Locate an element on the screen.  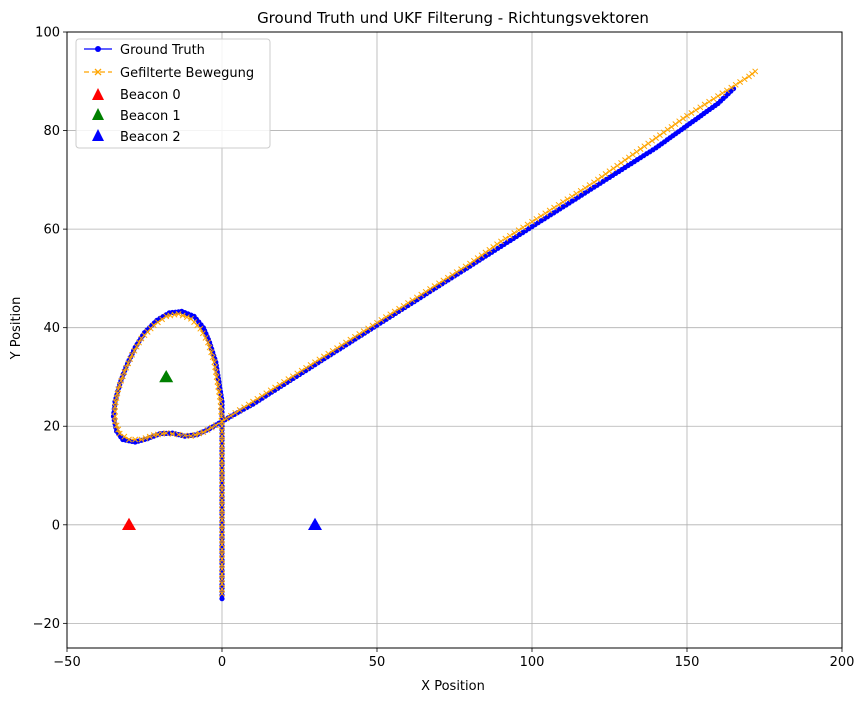
y-tick-label: −20 is located at coordinates (46, 624).